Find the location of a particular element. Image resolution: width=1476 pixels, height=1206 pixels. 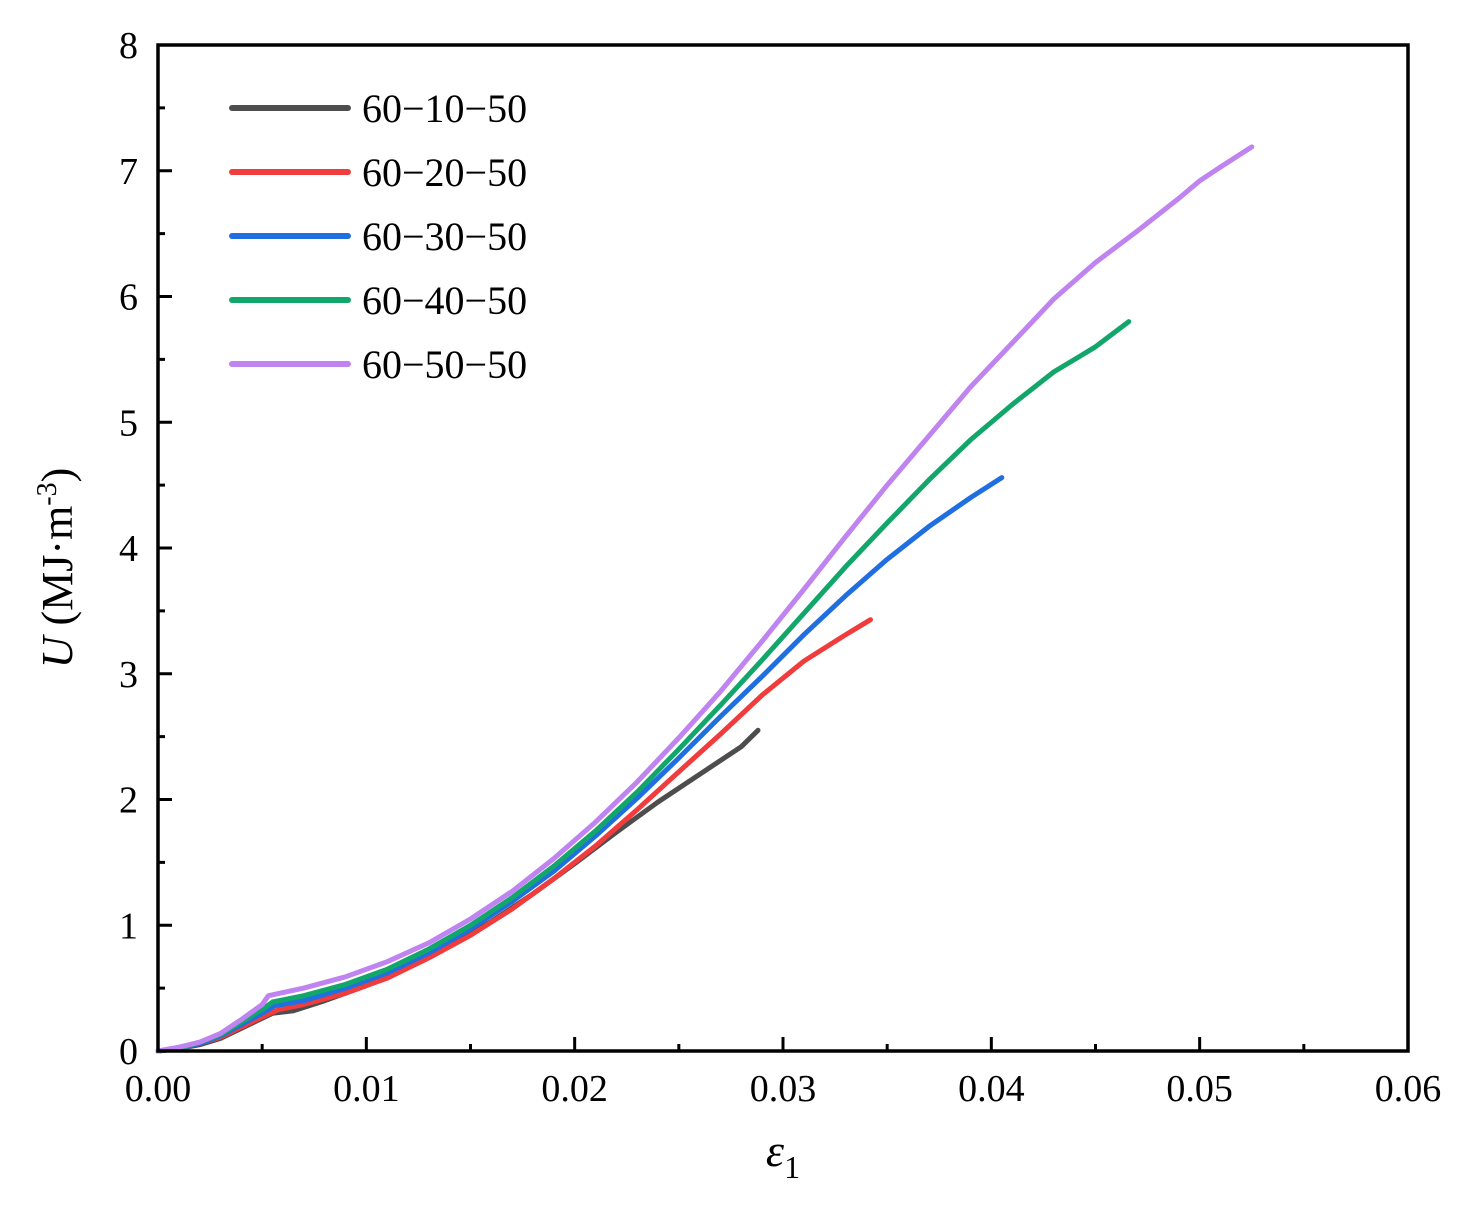

y-axis-unit-close: ) is located at coordinates (57, 475).